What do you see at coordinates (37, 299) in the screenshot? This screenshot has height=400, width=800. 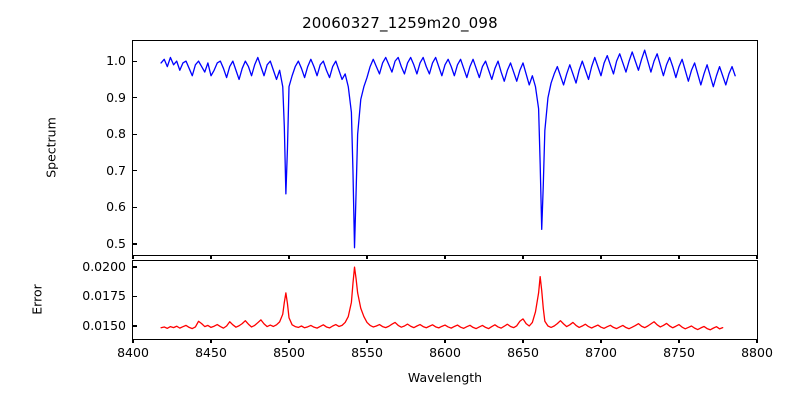 I see `error-y-axis-label: Error` at bounding box center [37, 299].